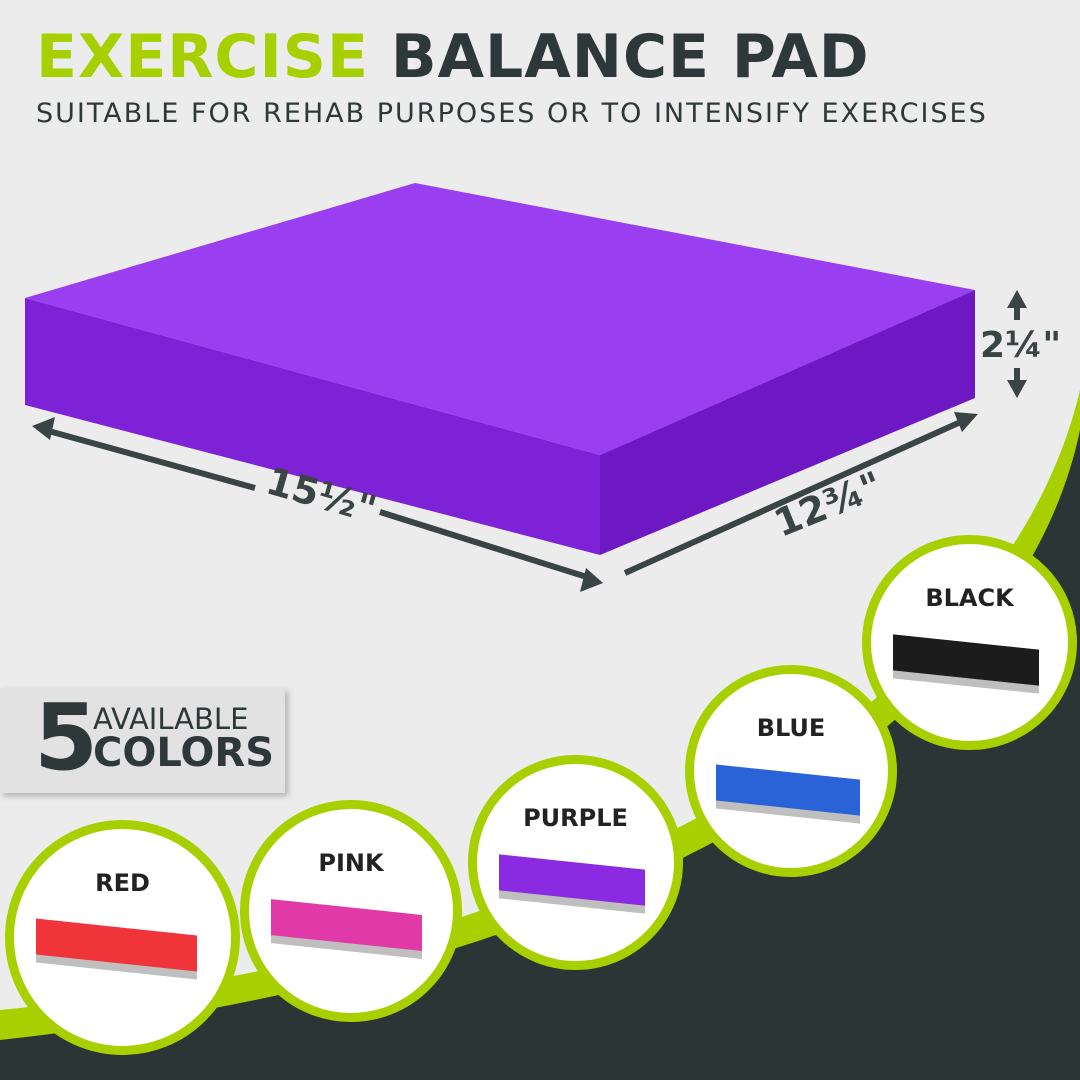 Image resolution: width=1080 pixels, height=1080 pixels. I want to click on swatch-label: BLUE, so click(791, 728).